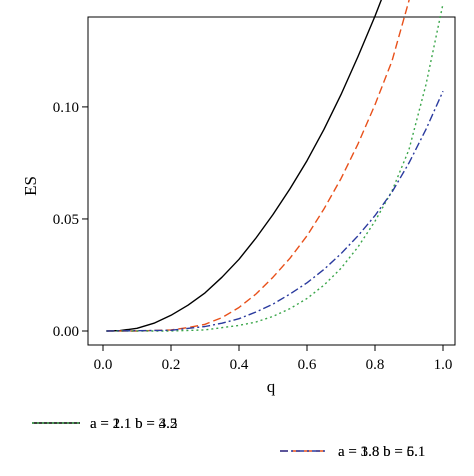  What do you see at coordinates (239, 365) in the screenshot?
I see `x-tick-label: 0.4` at bounding box center [239, 365].